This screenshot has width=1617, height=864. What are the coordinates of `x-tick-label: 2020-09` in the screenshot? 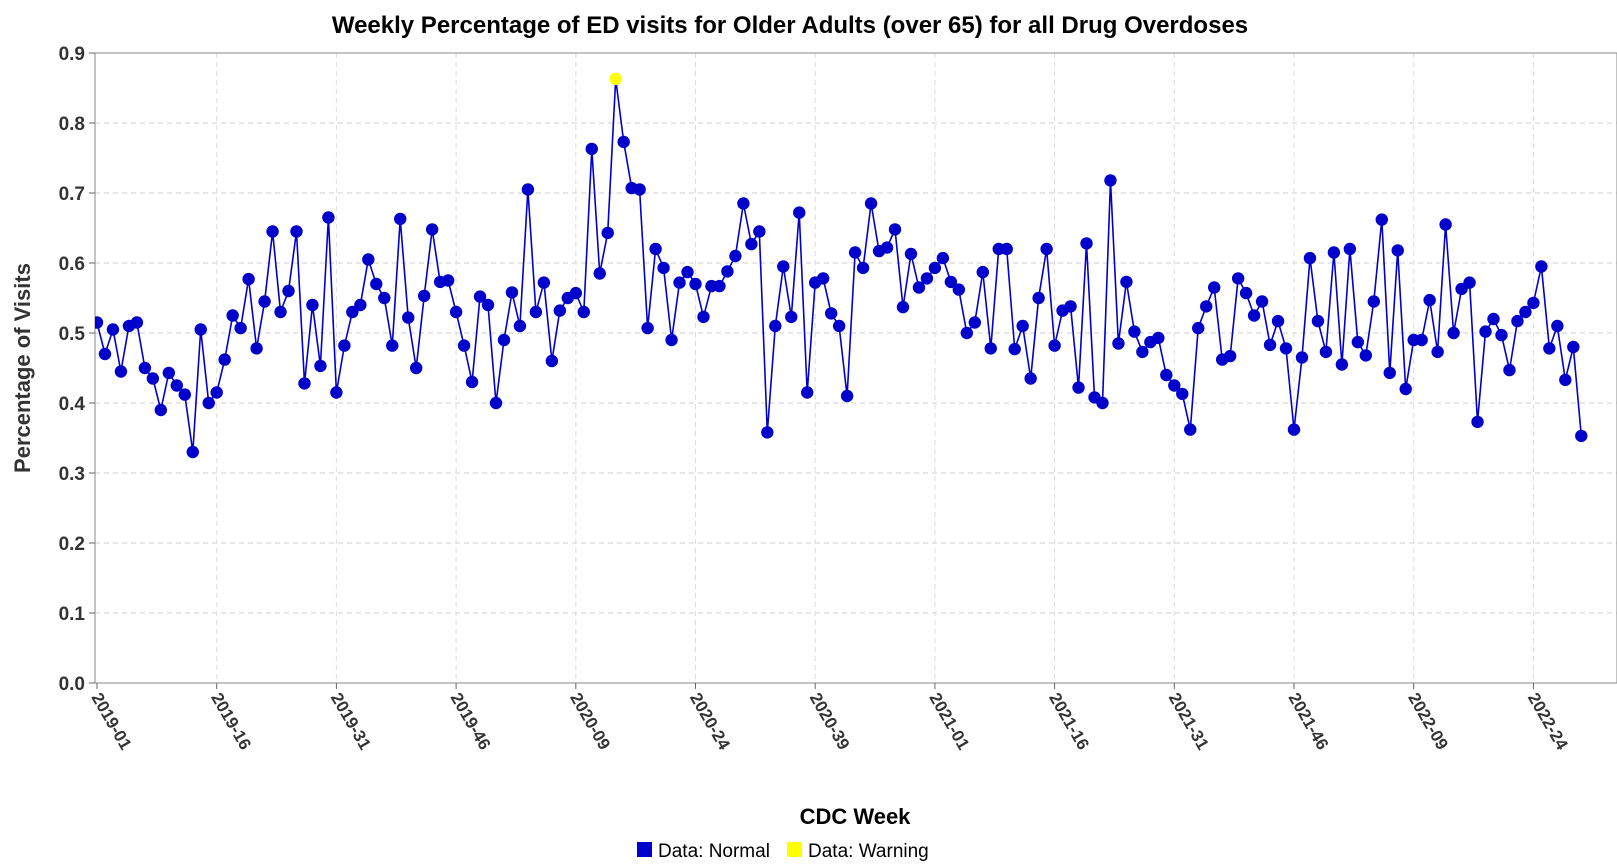 It's located at (590, 722).